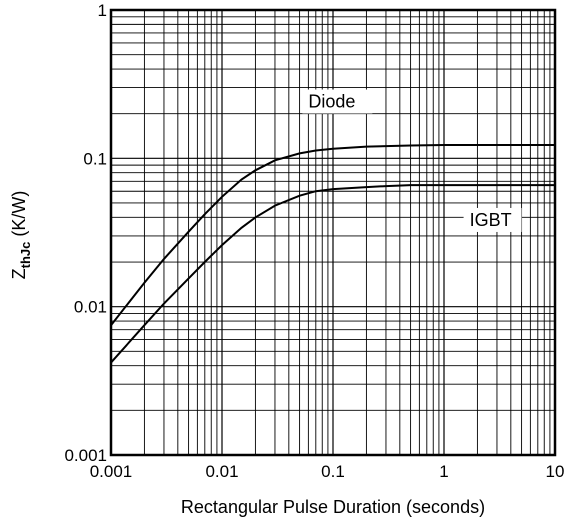 This screenshot has width=583, height=517. I want to click on x-tick-label: 1, so click(443, 471).